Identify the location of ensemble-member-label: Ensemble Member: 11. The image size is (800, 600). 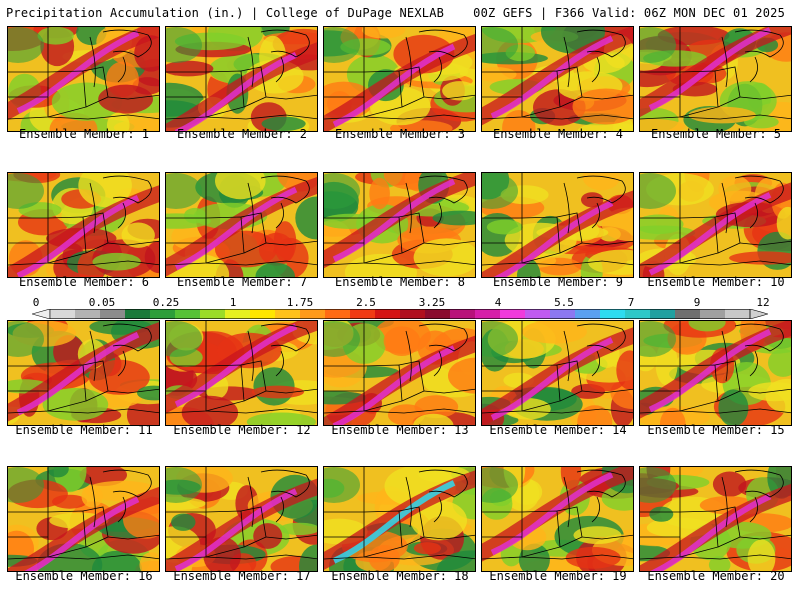
(84, 430).